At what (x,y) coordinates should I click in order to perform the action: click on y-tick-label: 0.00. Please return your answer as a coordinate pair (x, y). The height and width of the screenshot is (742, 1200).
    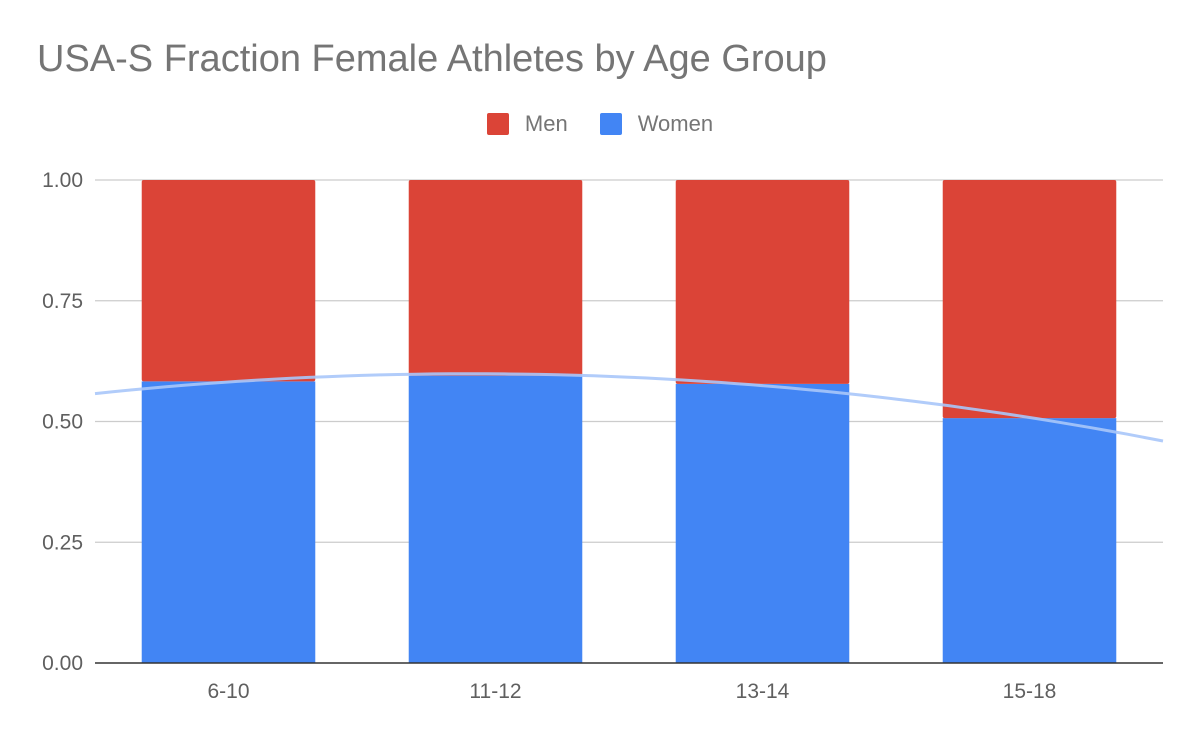
    Looking at the image, I should click on (62, 663).